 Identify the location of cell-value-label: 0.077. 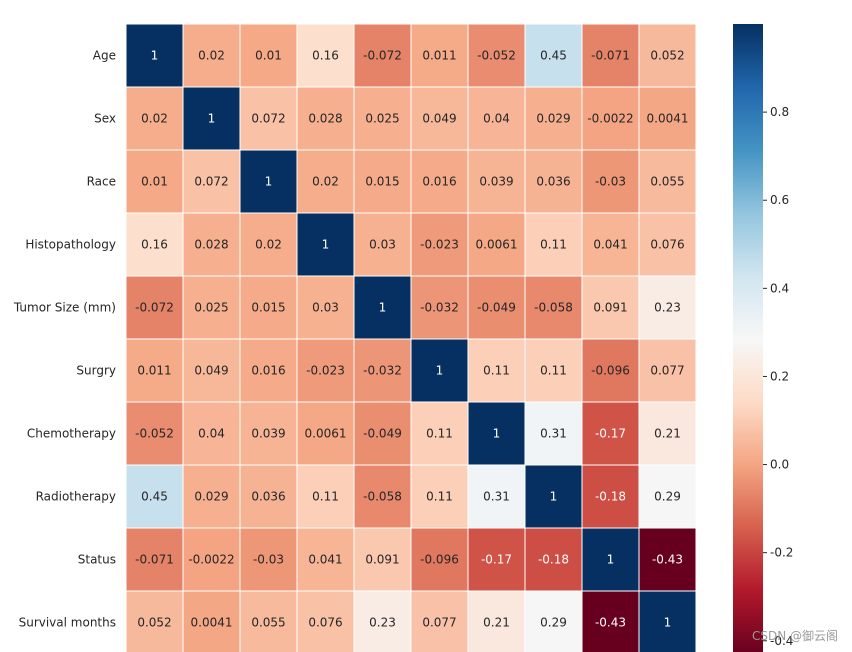
(439, 623).